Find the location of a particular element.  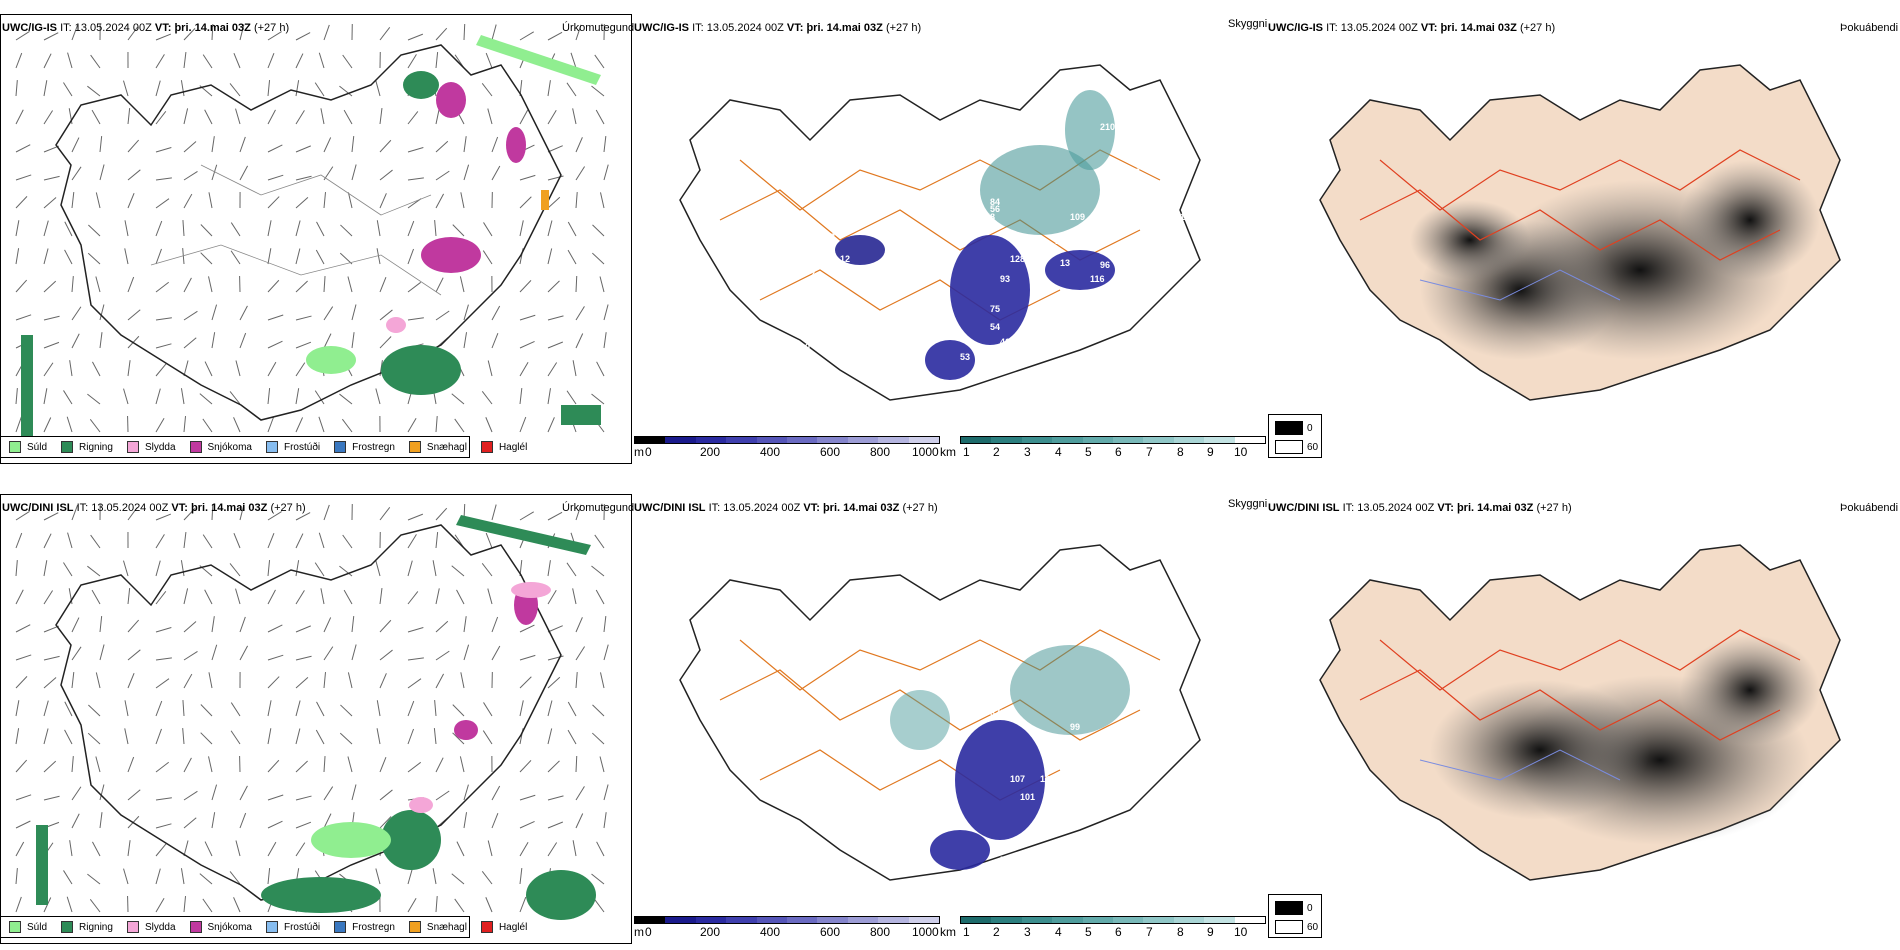

ceiling-colorbar-bottom is located at coordinates (787, 920).